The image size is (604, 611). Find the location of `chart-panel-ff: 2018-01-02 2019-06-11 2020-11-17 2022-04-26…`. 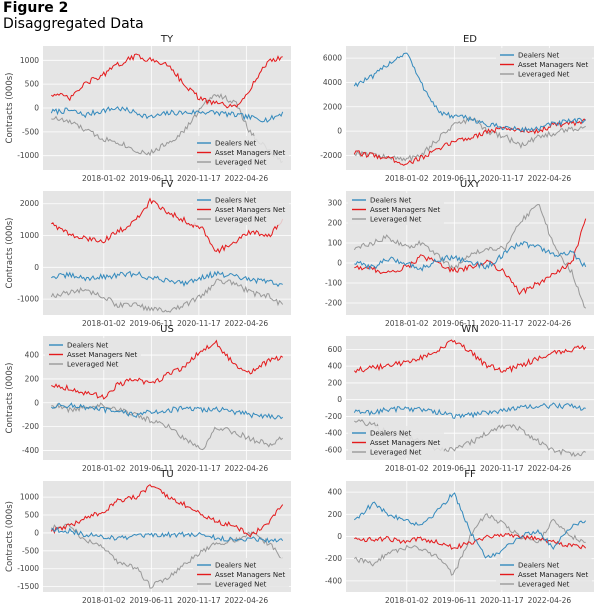

chart-panel-ff: 2018-01-02 2019-06-11 2020-11-17 2022-04-26… is located at coordinates (459, 537).